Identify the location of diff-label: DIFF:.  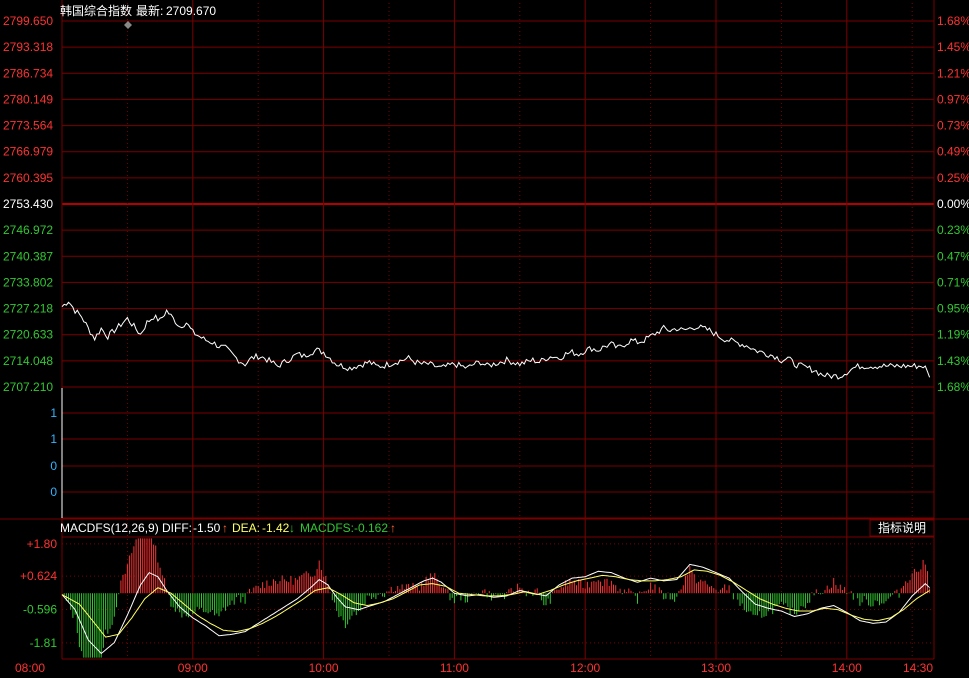
(177, 528).